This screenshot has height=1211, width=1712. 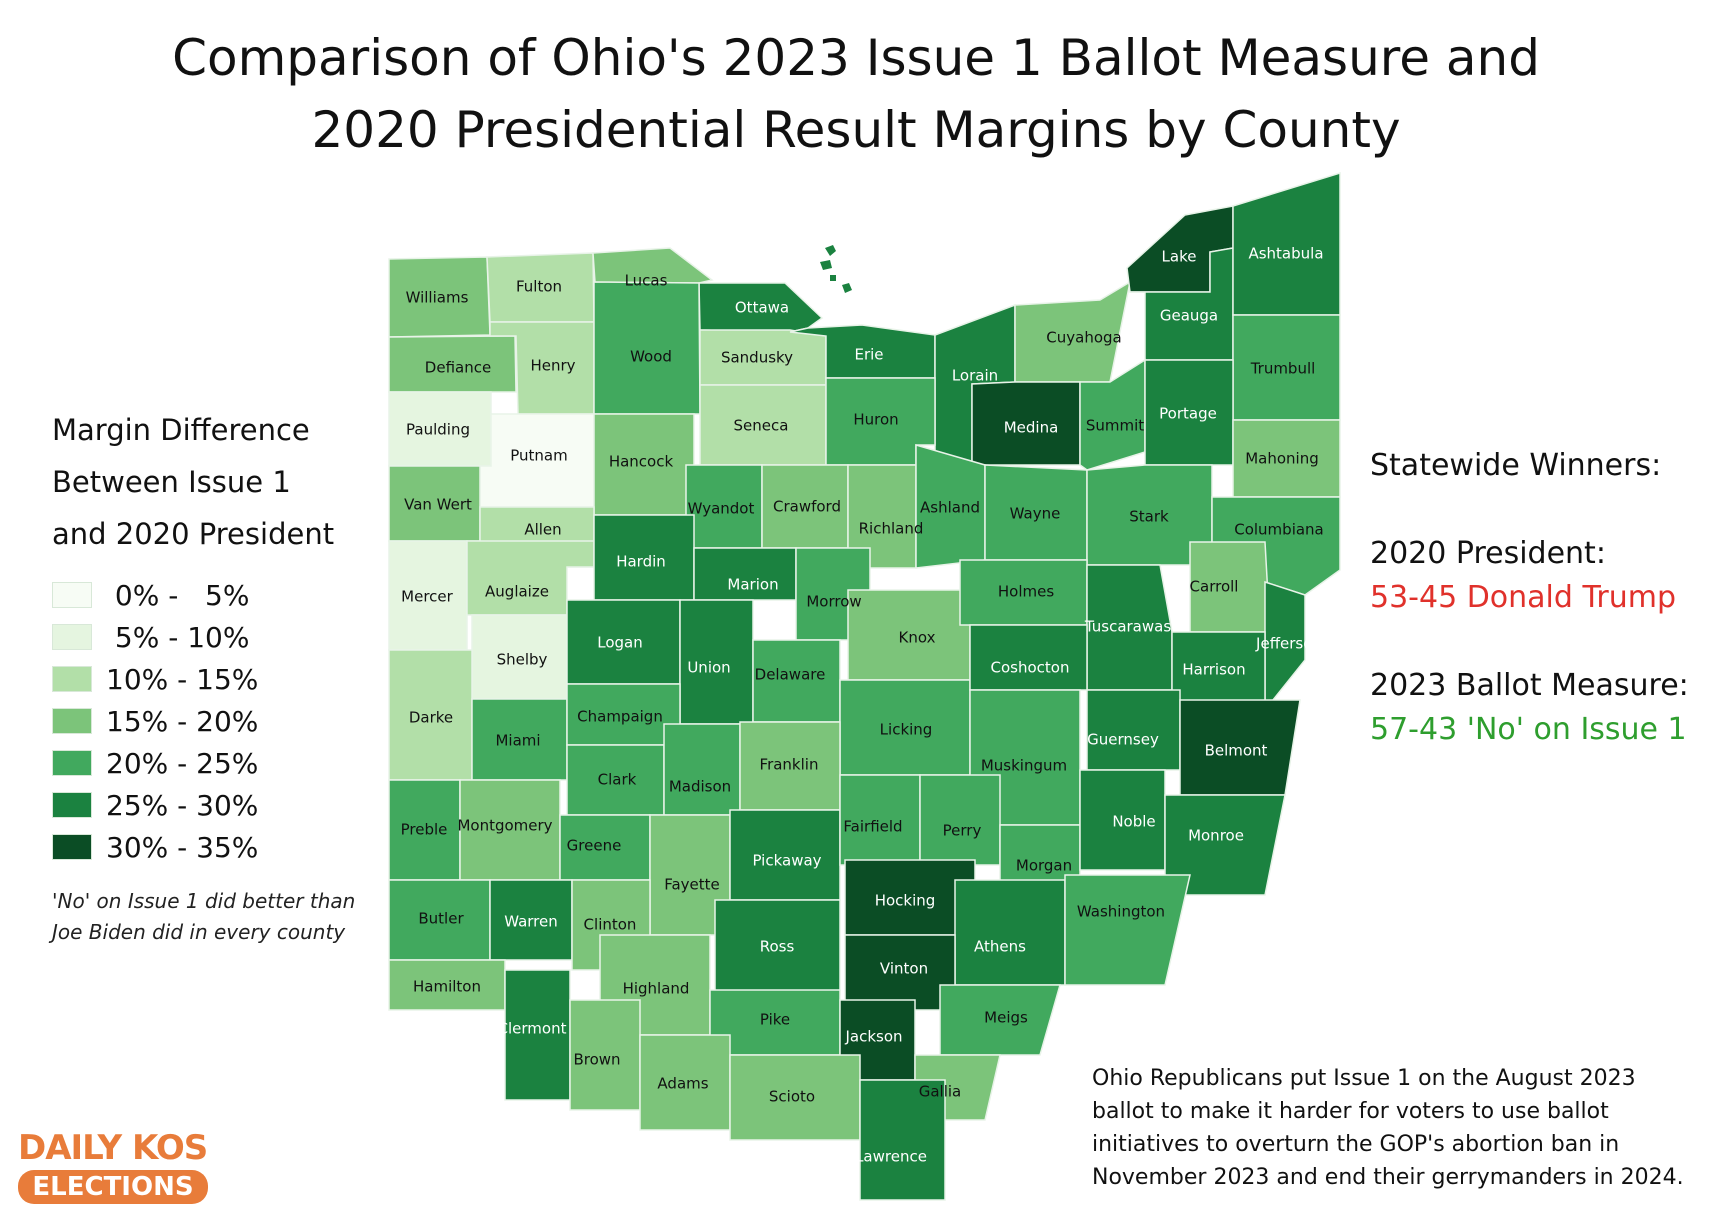 I want to click on county-label-lucas: Lucas, so click(x=646, y=281).